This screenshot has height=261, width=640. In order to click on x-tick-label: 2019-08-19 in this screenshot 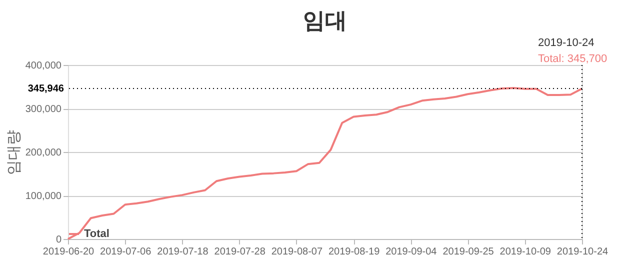, I will do `click(354, 252)`.